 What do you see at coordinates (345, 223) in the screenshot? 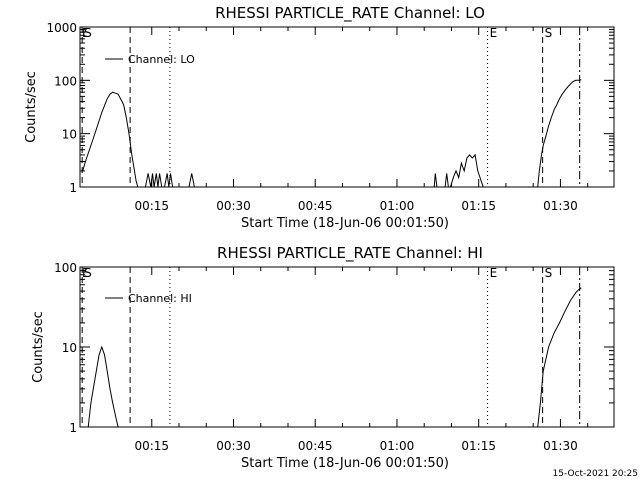
I see `x-axis-label-lo: Start Time (18-Jun-06 00:01:50)` at bounding box center [345, 223].